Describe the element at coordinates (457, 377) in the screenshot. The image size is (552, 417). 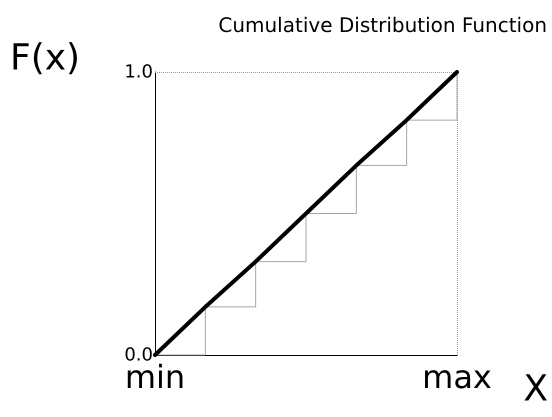
I see `x-tick-label: max` at that location.